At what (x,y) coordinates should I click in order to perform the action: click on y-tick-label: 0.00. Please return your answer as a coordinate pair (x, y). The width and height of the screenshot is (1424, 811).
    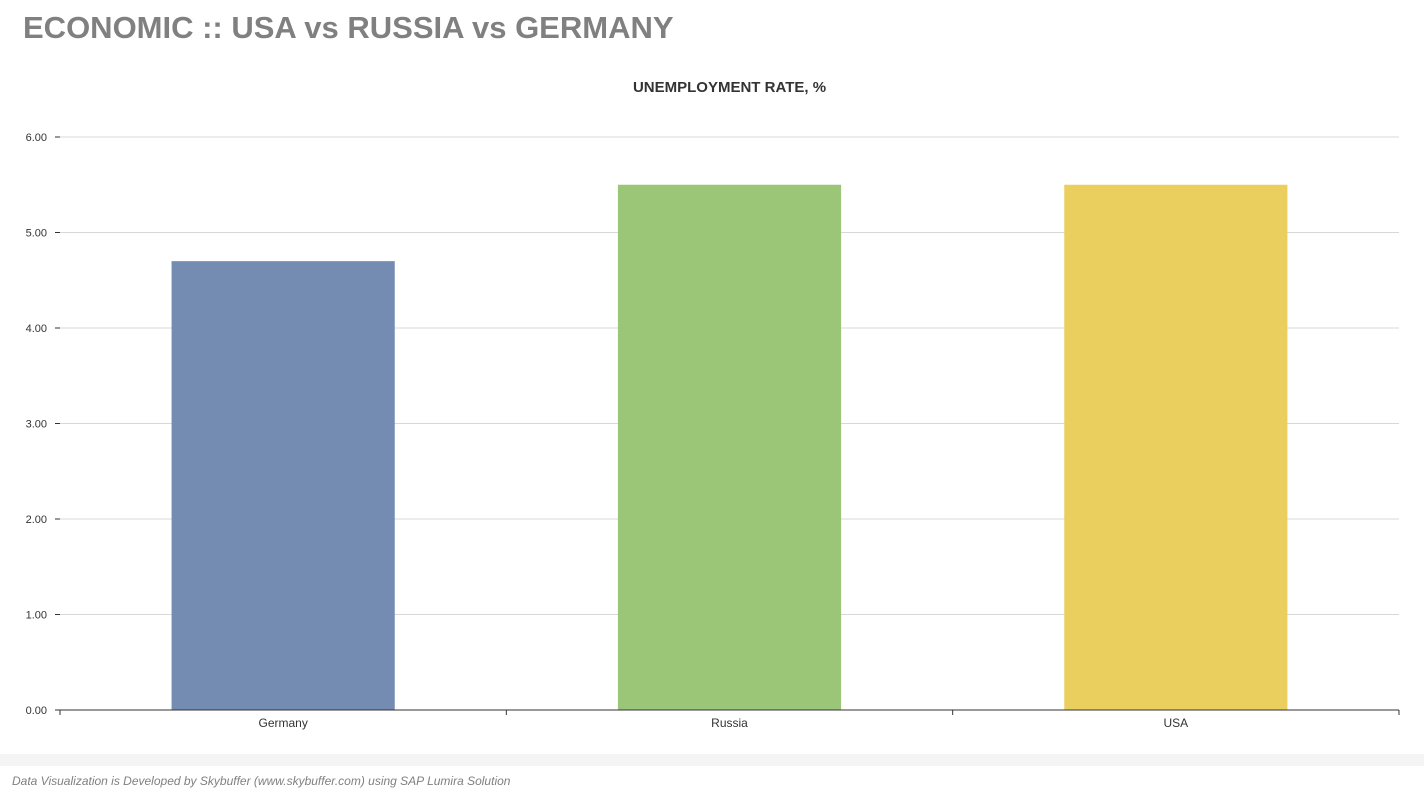
    Looking at the image, I should click on (36, 711).